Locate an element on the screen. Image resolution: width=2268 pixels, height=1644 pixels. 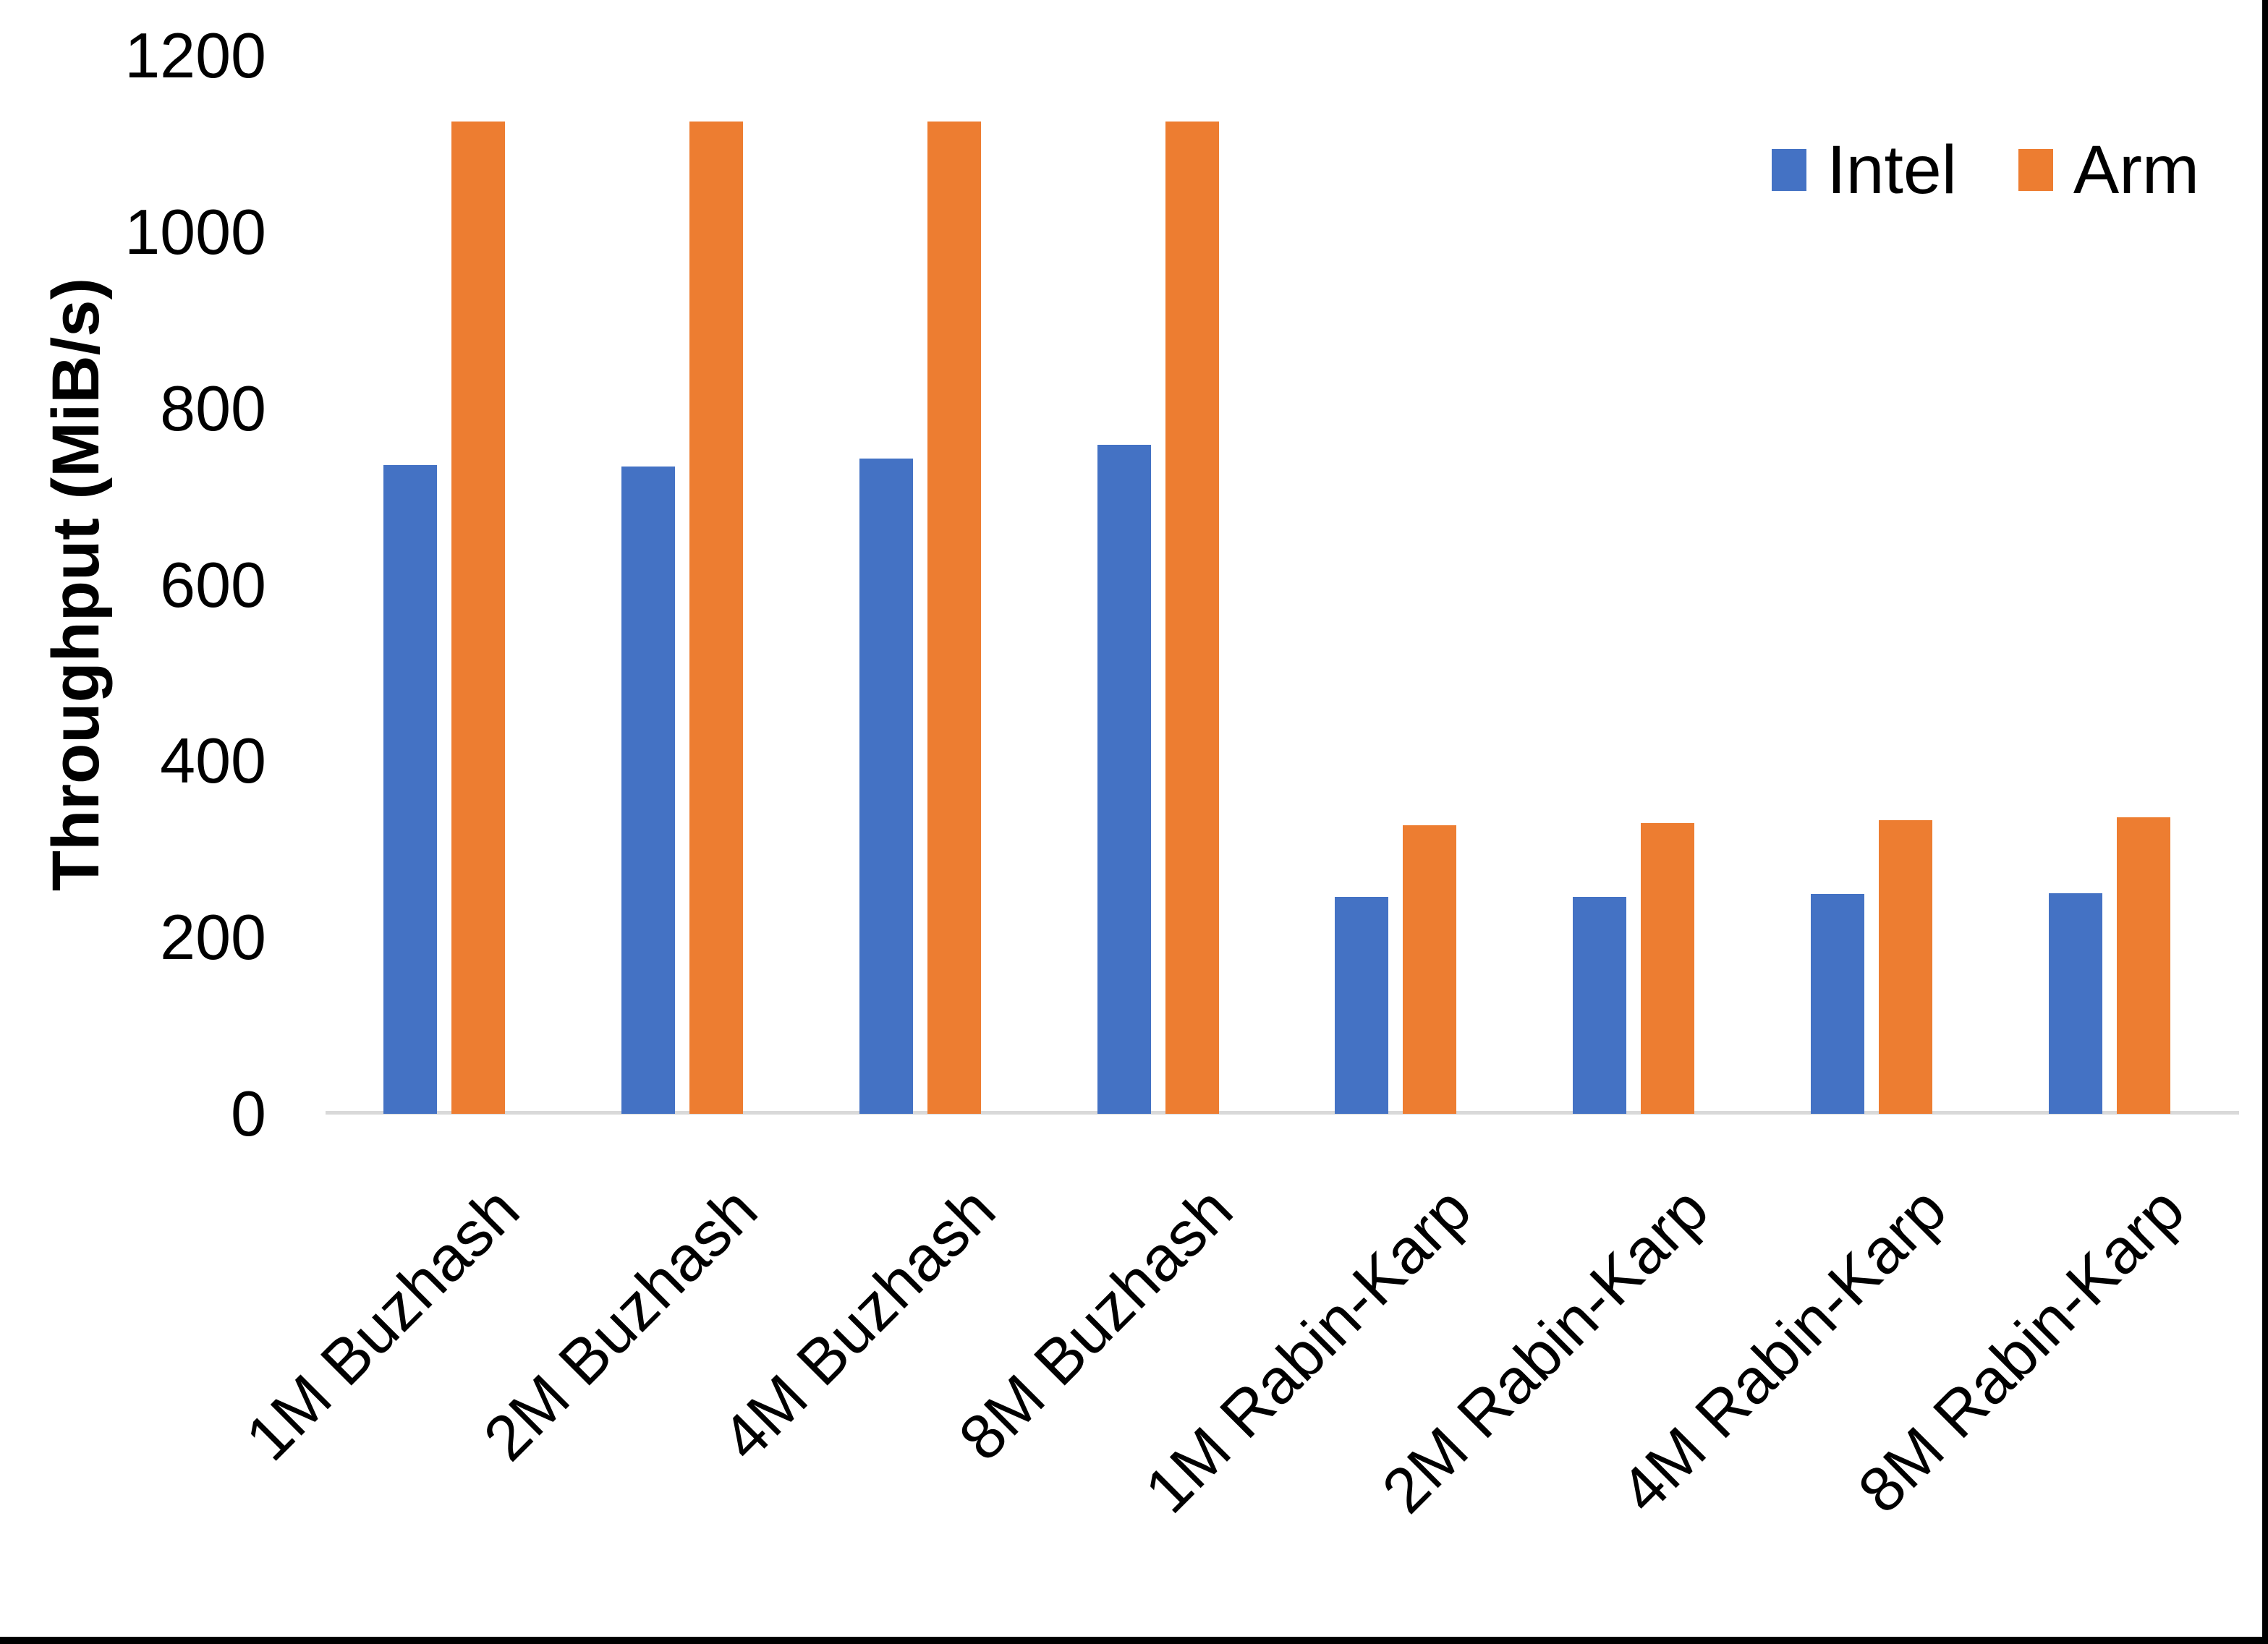
legend-label-intel: Intel is located at coordinates (1892, 170).